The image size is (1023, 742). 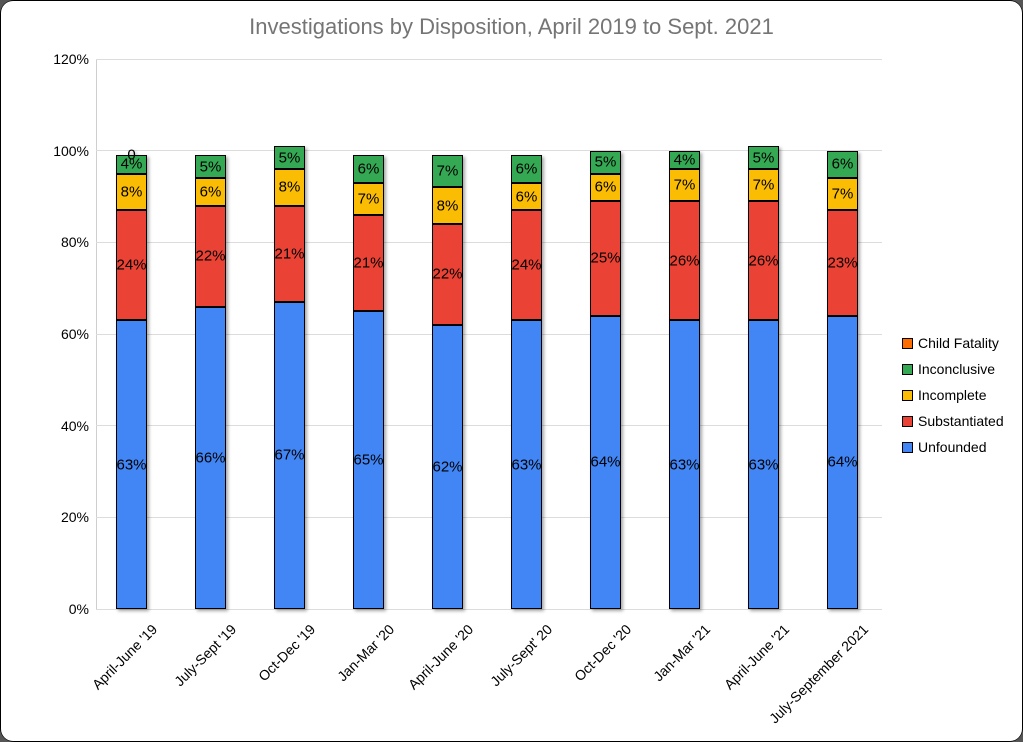 I want to click on y-tick-label: 60%, so click(x=74, y=334).